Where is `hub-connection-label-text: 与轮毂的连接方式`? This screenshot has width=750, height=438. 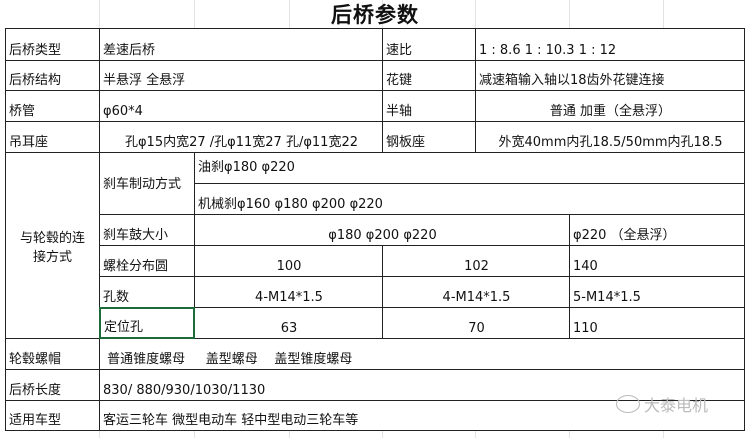
hub-connection-label-text: 与轮毂的连接方式 is located at coordinates (52, 247).